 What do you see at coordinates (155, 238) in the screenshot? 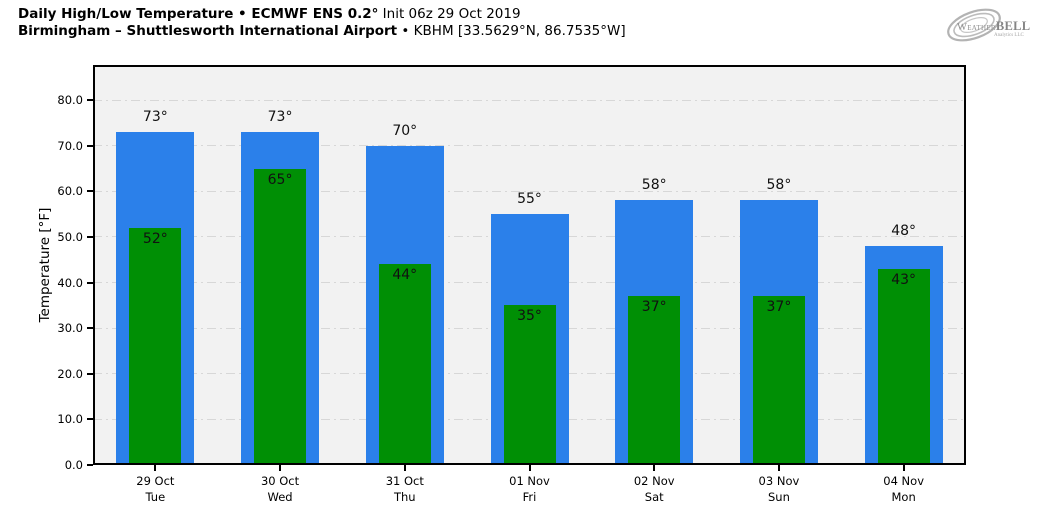
I see `low-value-label: 52°` at bounding box center [155, 238].